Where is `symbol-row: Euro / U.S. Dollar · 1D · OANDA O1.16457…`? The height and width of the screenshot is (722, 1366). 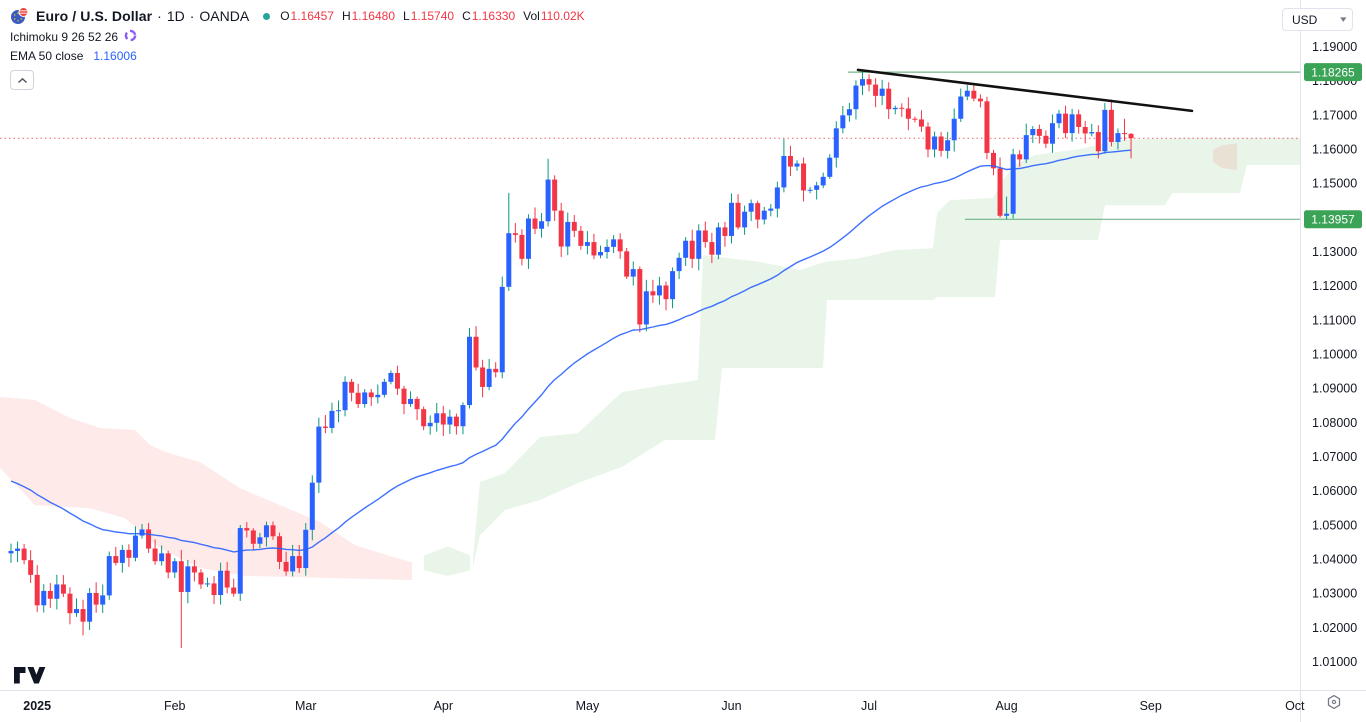 symbol-row: Euro / U.S. Dollar · 1D · OANDA O1.16457… is located at coordinates (297, 16).